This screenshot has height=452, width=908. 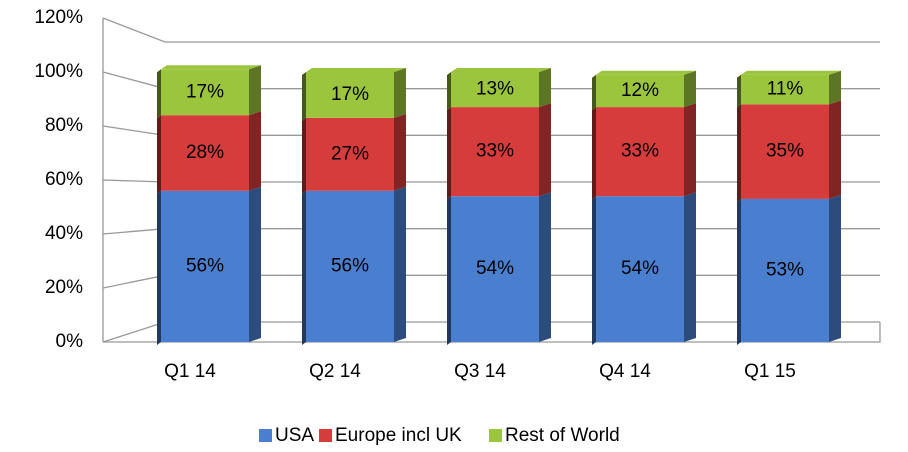 What do you see at coordinates (480, 371) in the screenshot?
I see `x-tick-label: Q3 14` at bounding box center [480, 371].